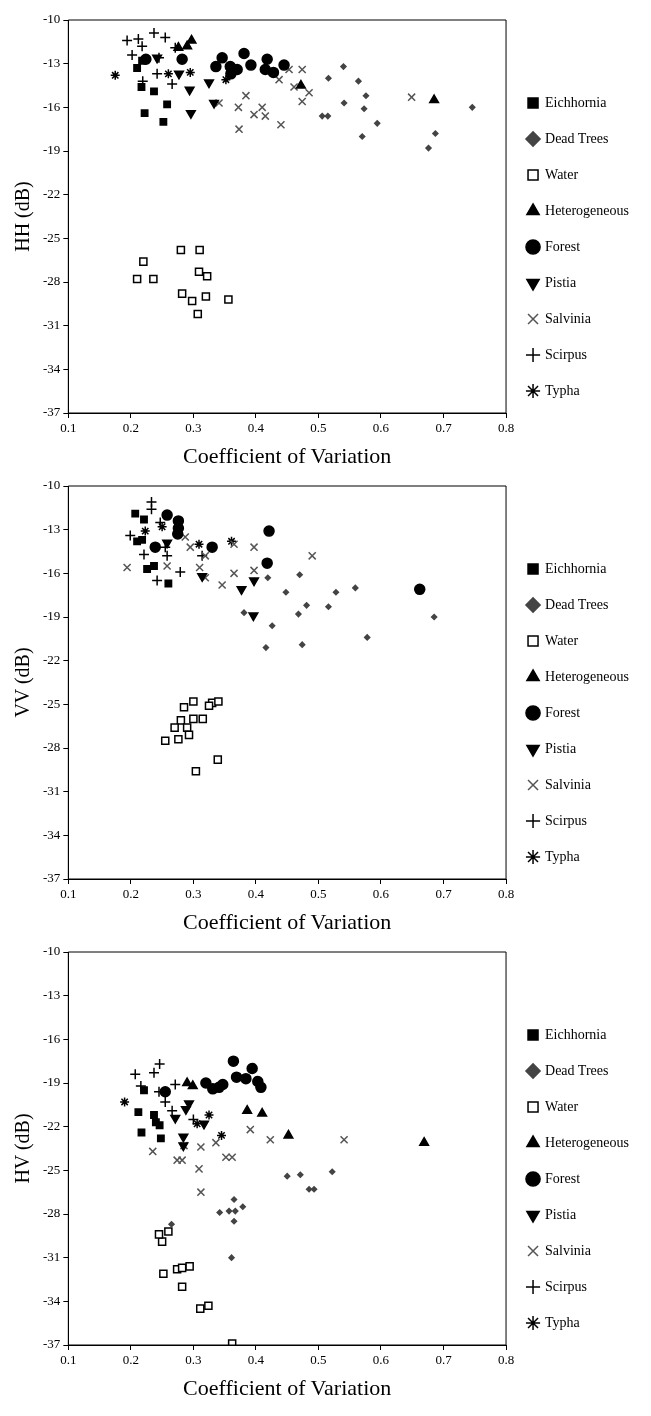  What do you see at coordinates (23, 1148) in the screenshot?
I see `y-axis-title: HV (dB)` at bounding box center [23, 1148].